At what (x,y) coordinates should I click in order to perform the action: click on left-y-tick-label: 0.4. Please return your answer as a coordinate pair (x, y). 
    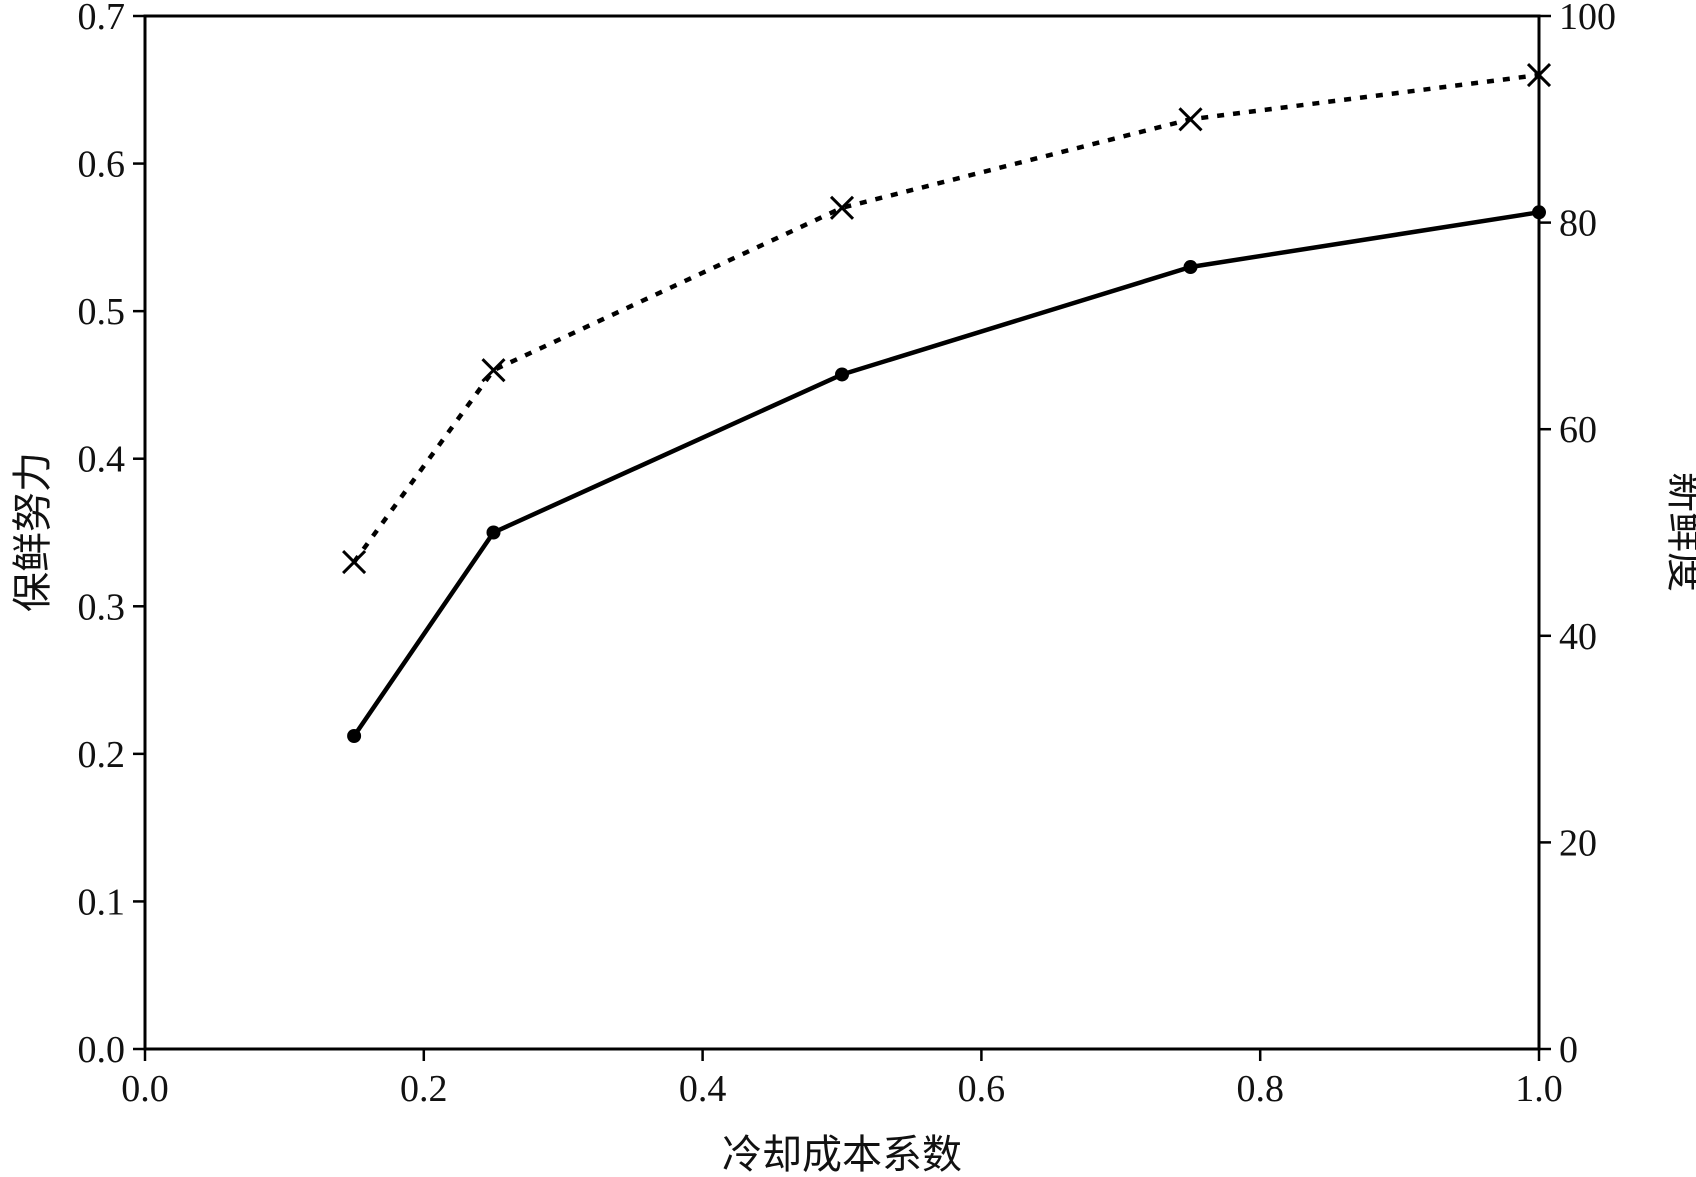
    Looking at the image, I should click on (102, 460).